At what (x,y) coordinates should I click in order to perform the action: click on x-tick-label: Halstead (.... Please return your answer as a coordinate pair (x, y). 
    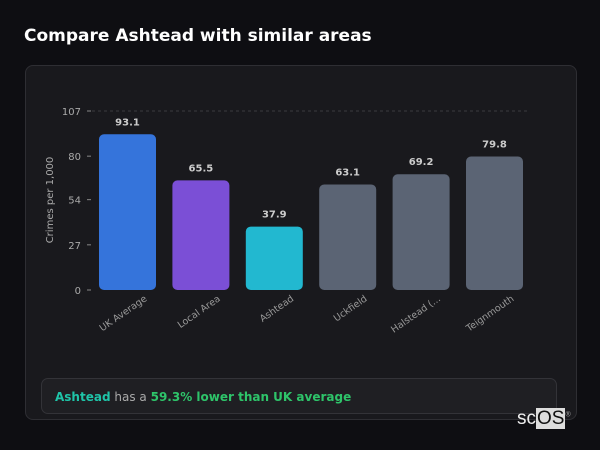
    Looking at the image, I should click on (416, 314).